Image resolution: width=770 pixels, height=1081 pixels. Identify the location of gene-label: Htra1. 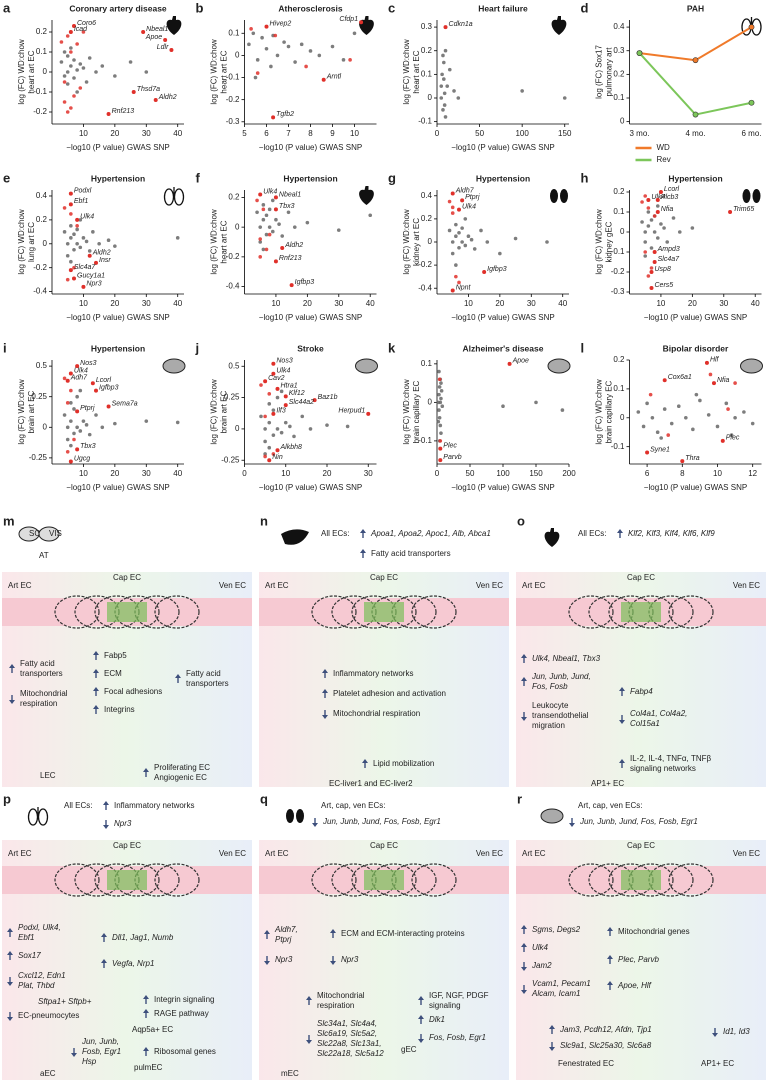
(289, 386).